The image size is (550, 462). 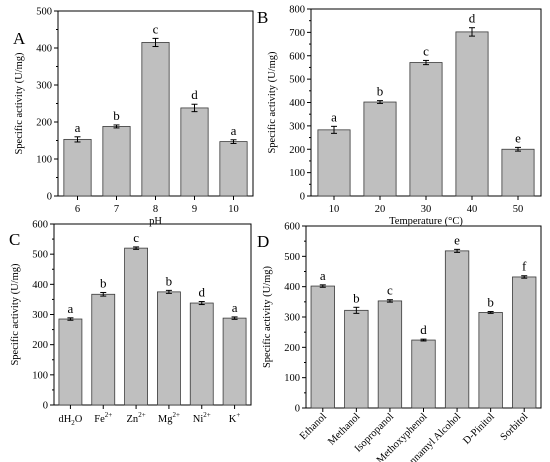 What do you see at coordinates (70, 420) in the screenshot?
I see `x-tick-label: dH2O` at bounding box center [70, 420].